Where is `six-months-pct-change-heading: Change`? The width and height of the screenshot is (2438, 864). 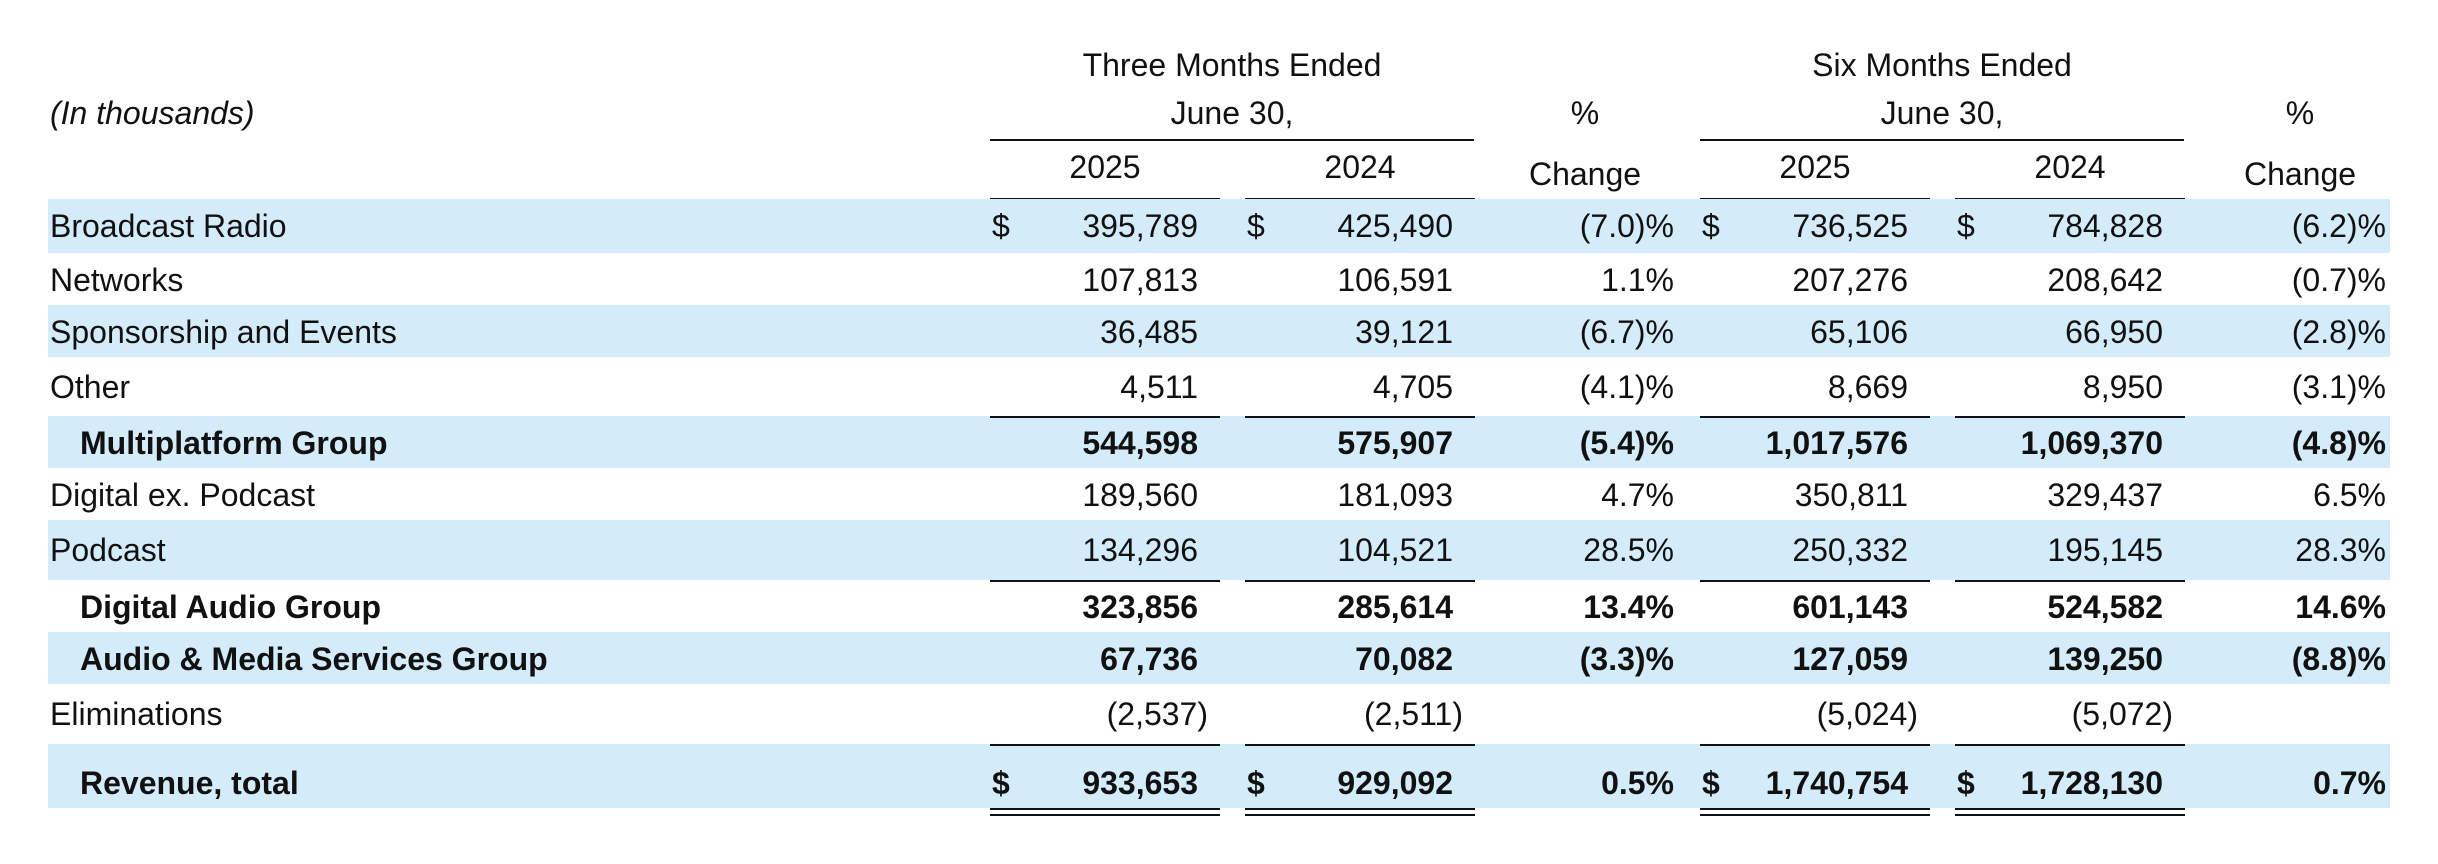 six-months-pct-change-heading: Change is located at coordinates (2300, 174).